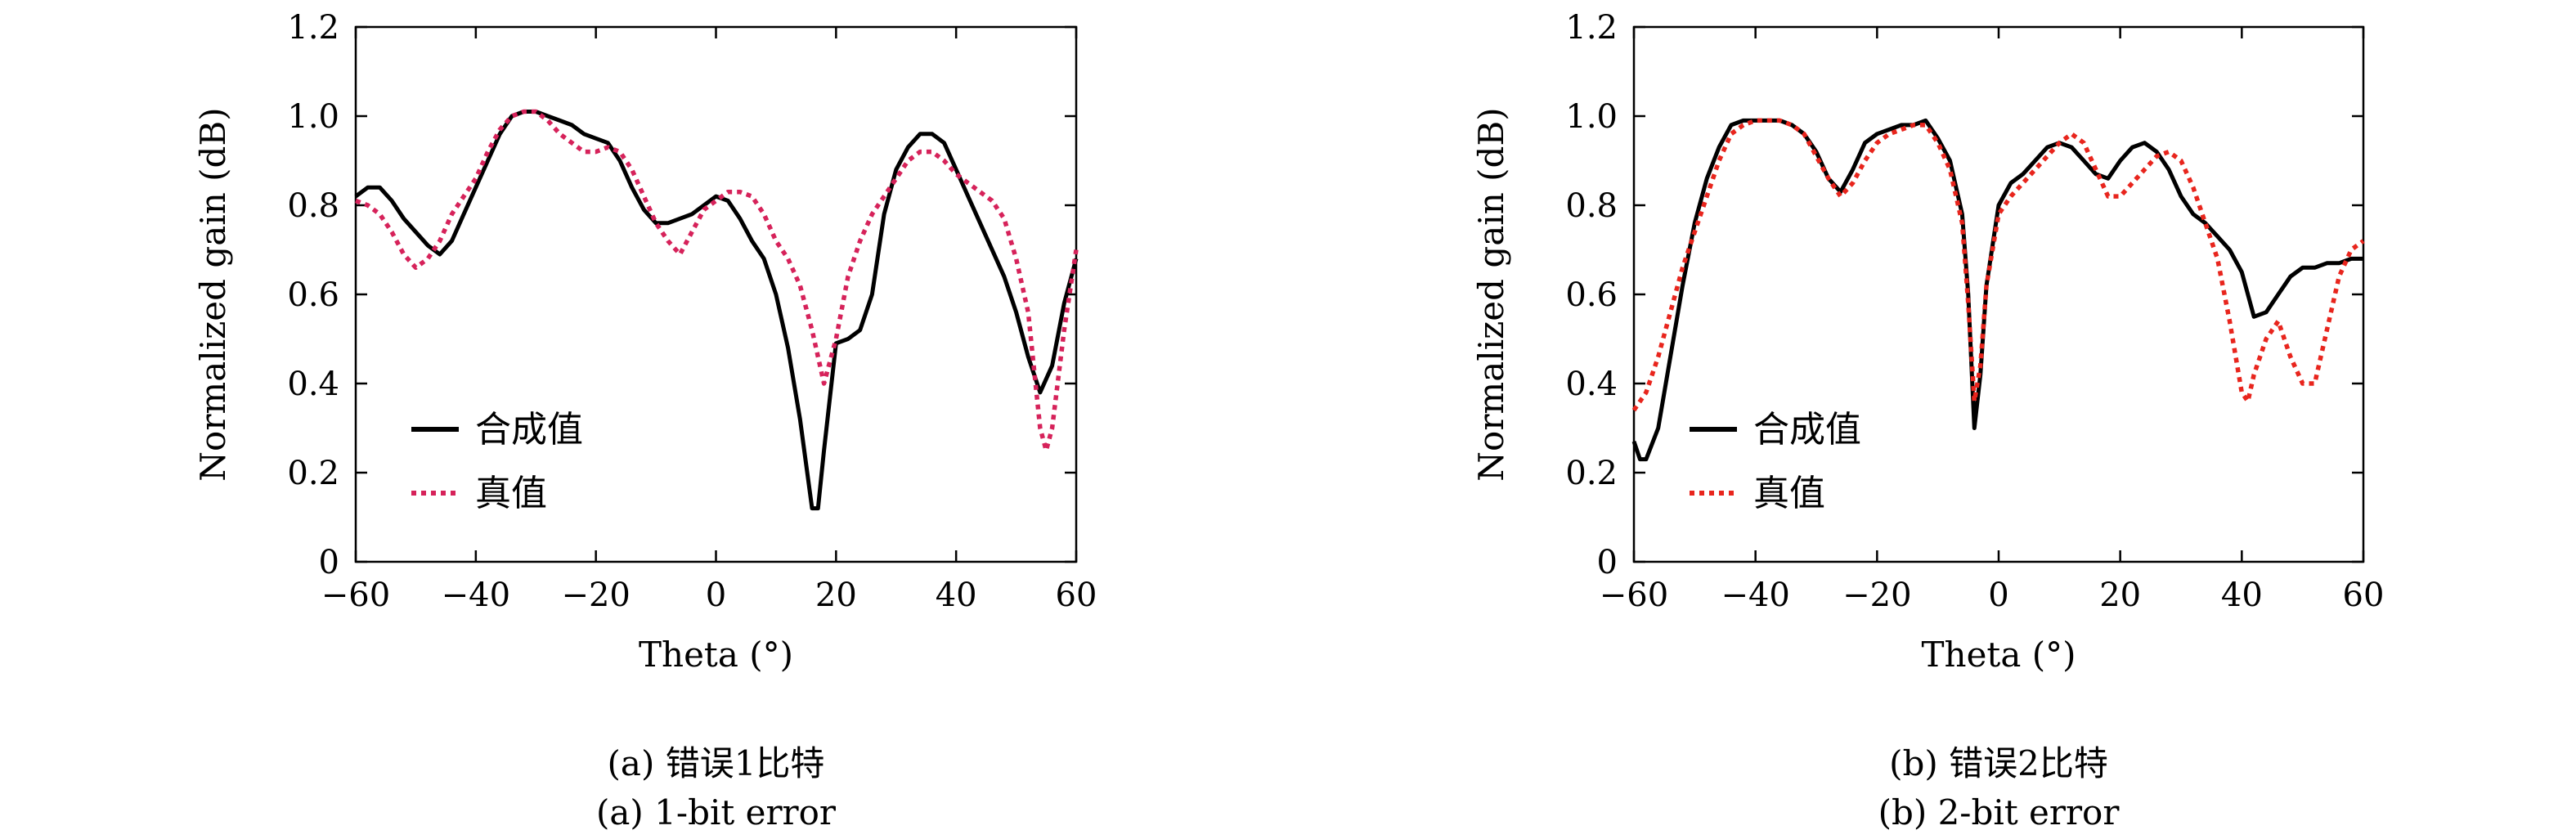 Image resolution: width=2576 pixels, height=839 pixels. I want to click on caption-en: (b) 2-bit error, so click(1999, 812).